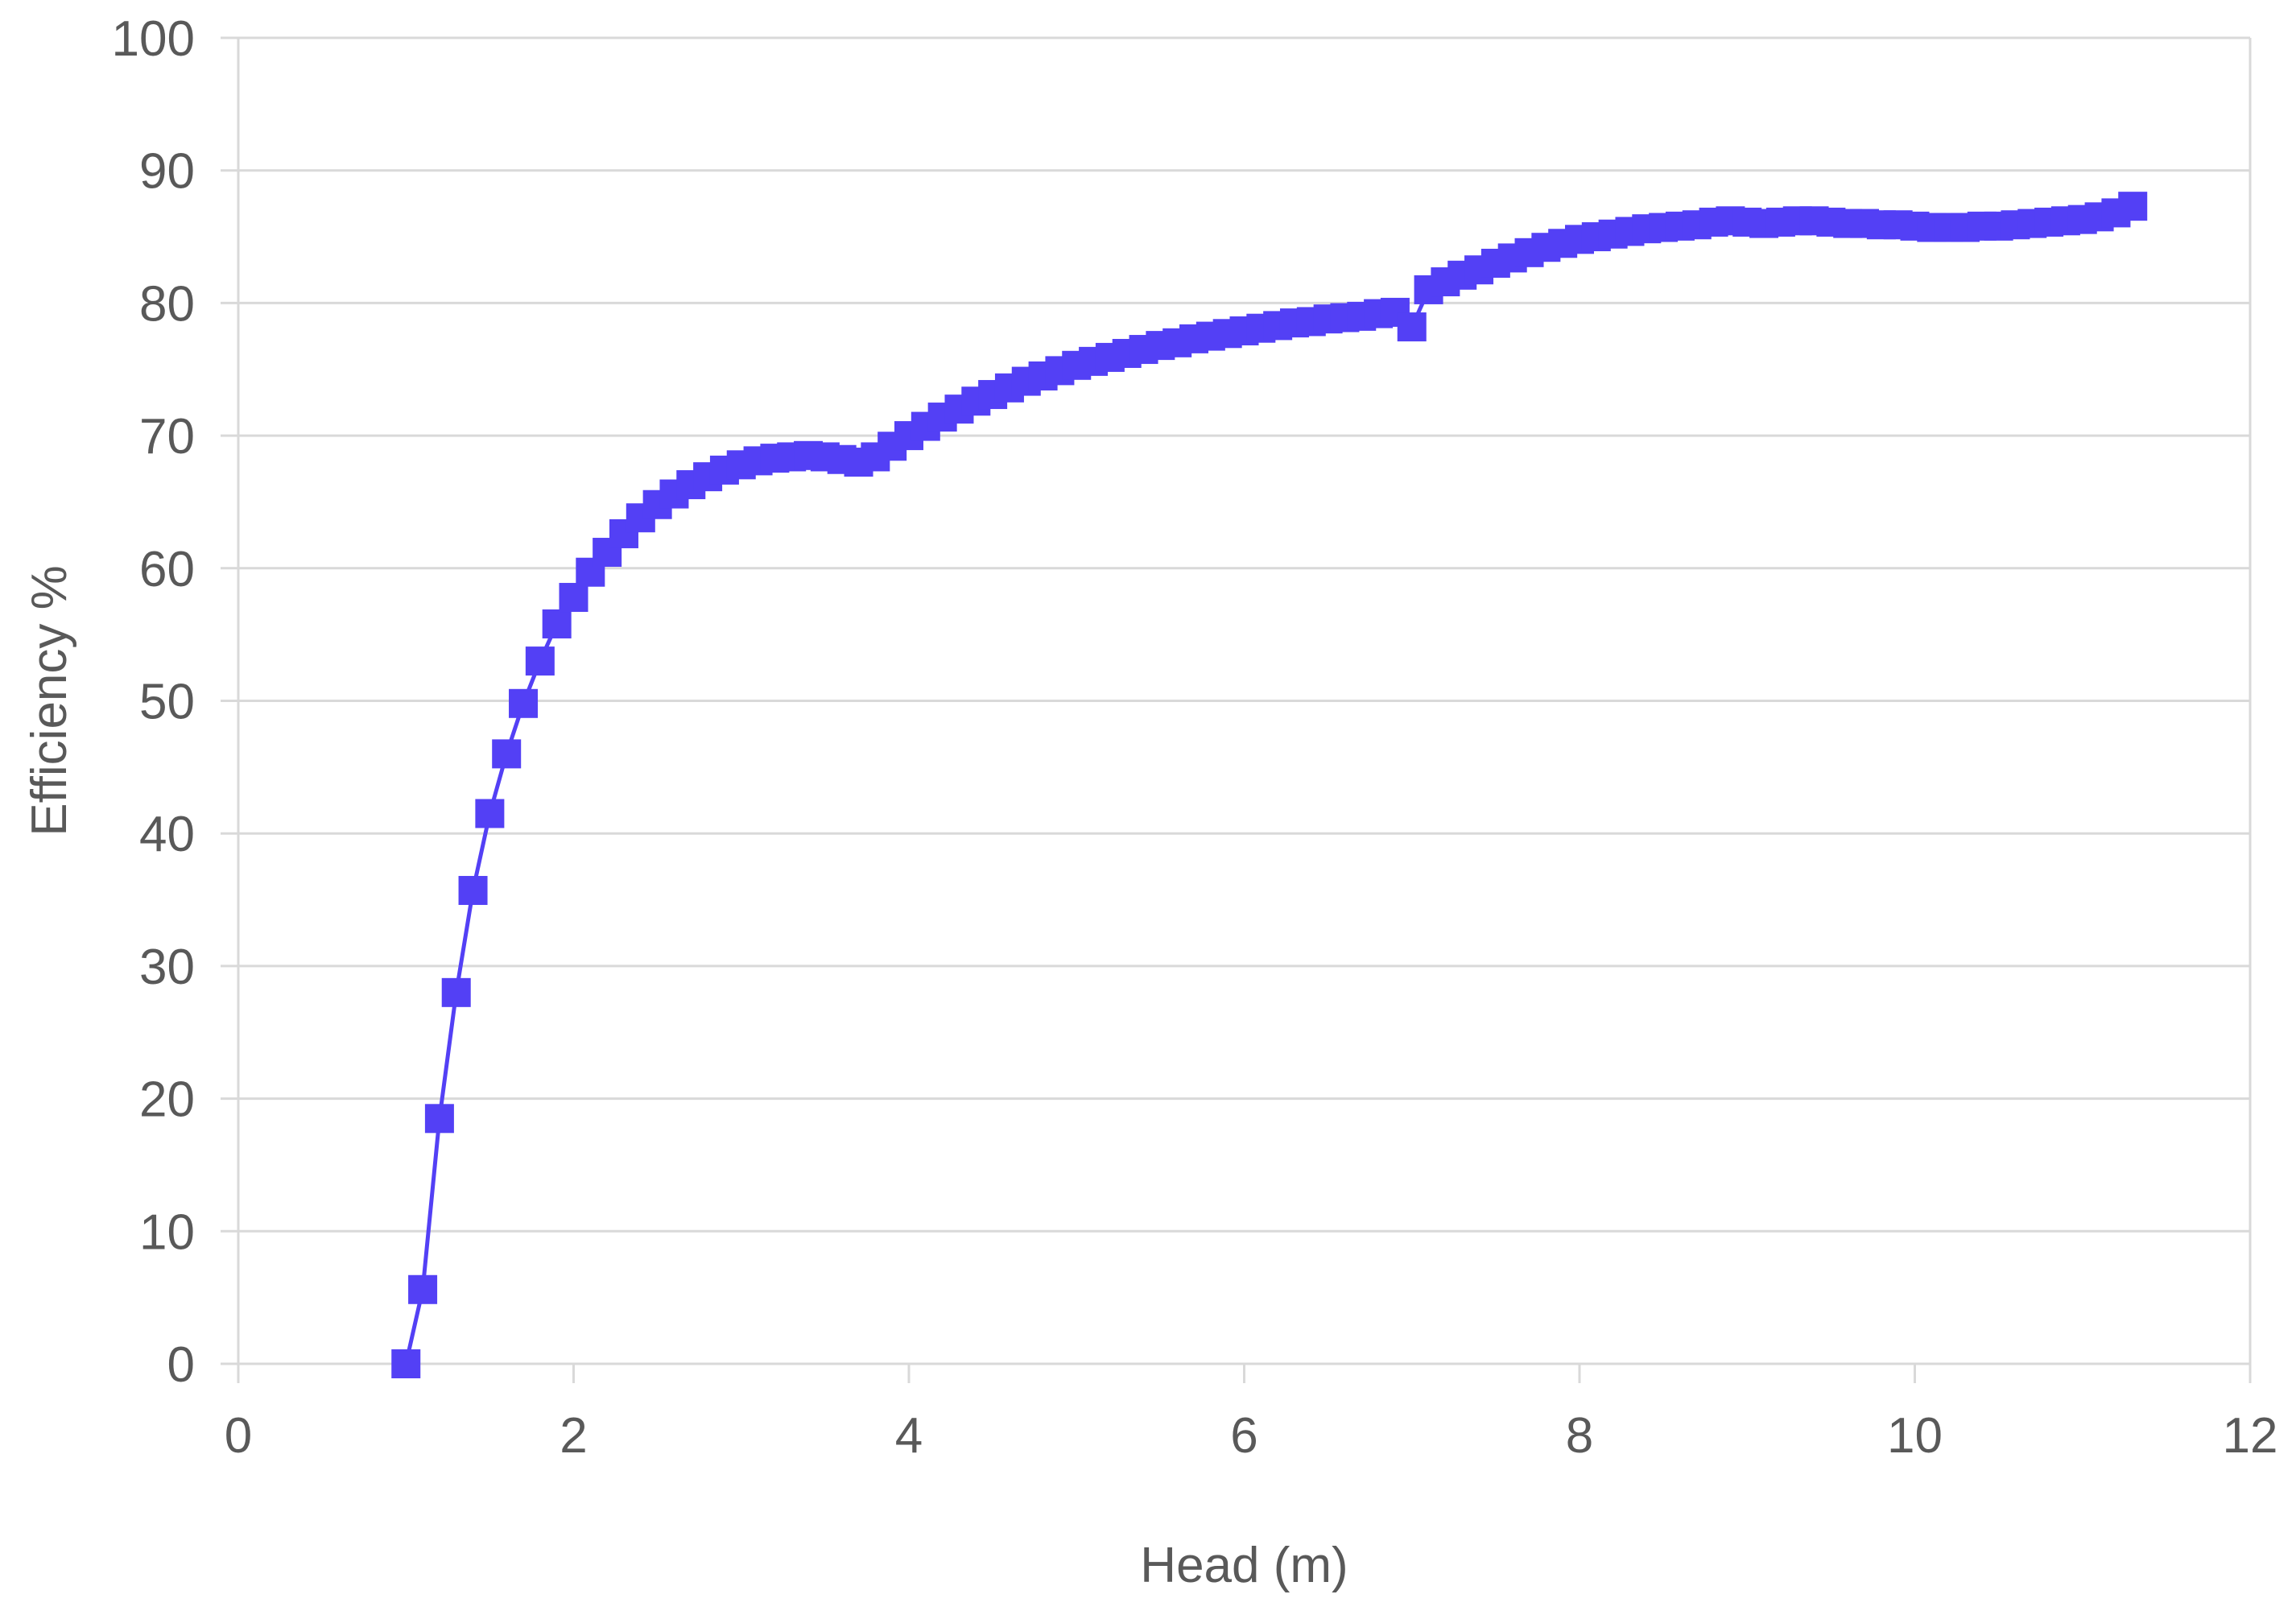 The height and width of the screenshot is (1615, 2296). I want to click on y-tick-label: 50, so click(167, 702).